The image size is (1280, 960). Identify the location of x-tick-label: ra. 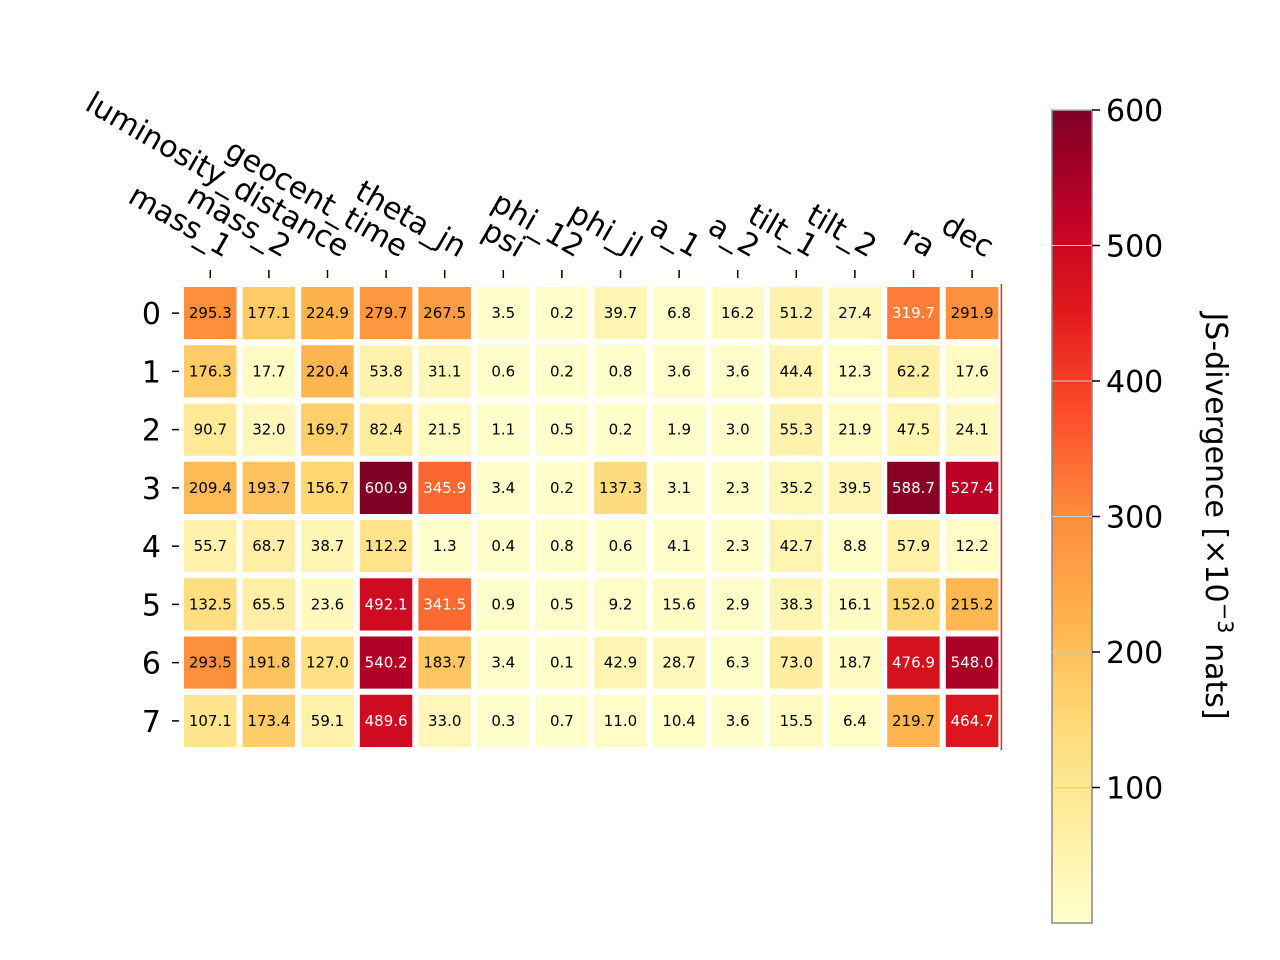
(919, 242).